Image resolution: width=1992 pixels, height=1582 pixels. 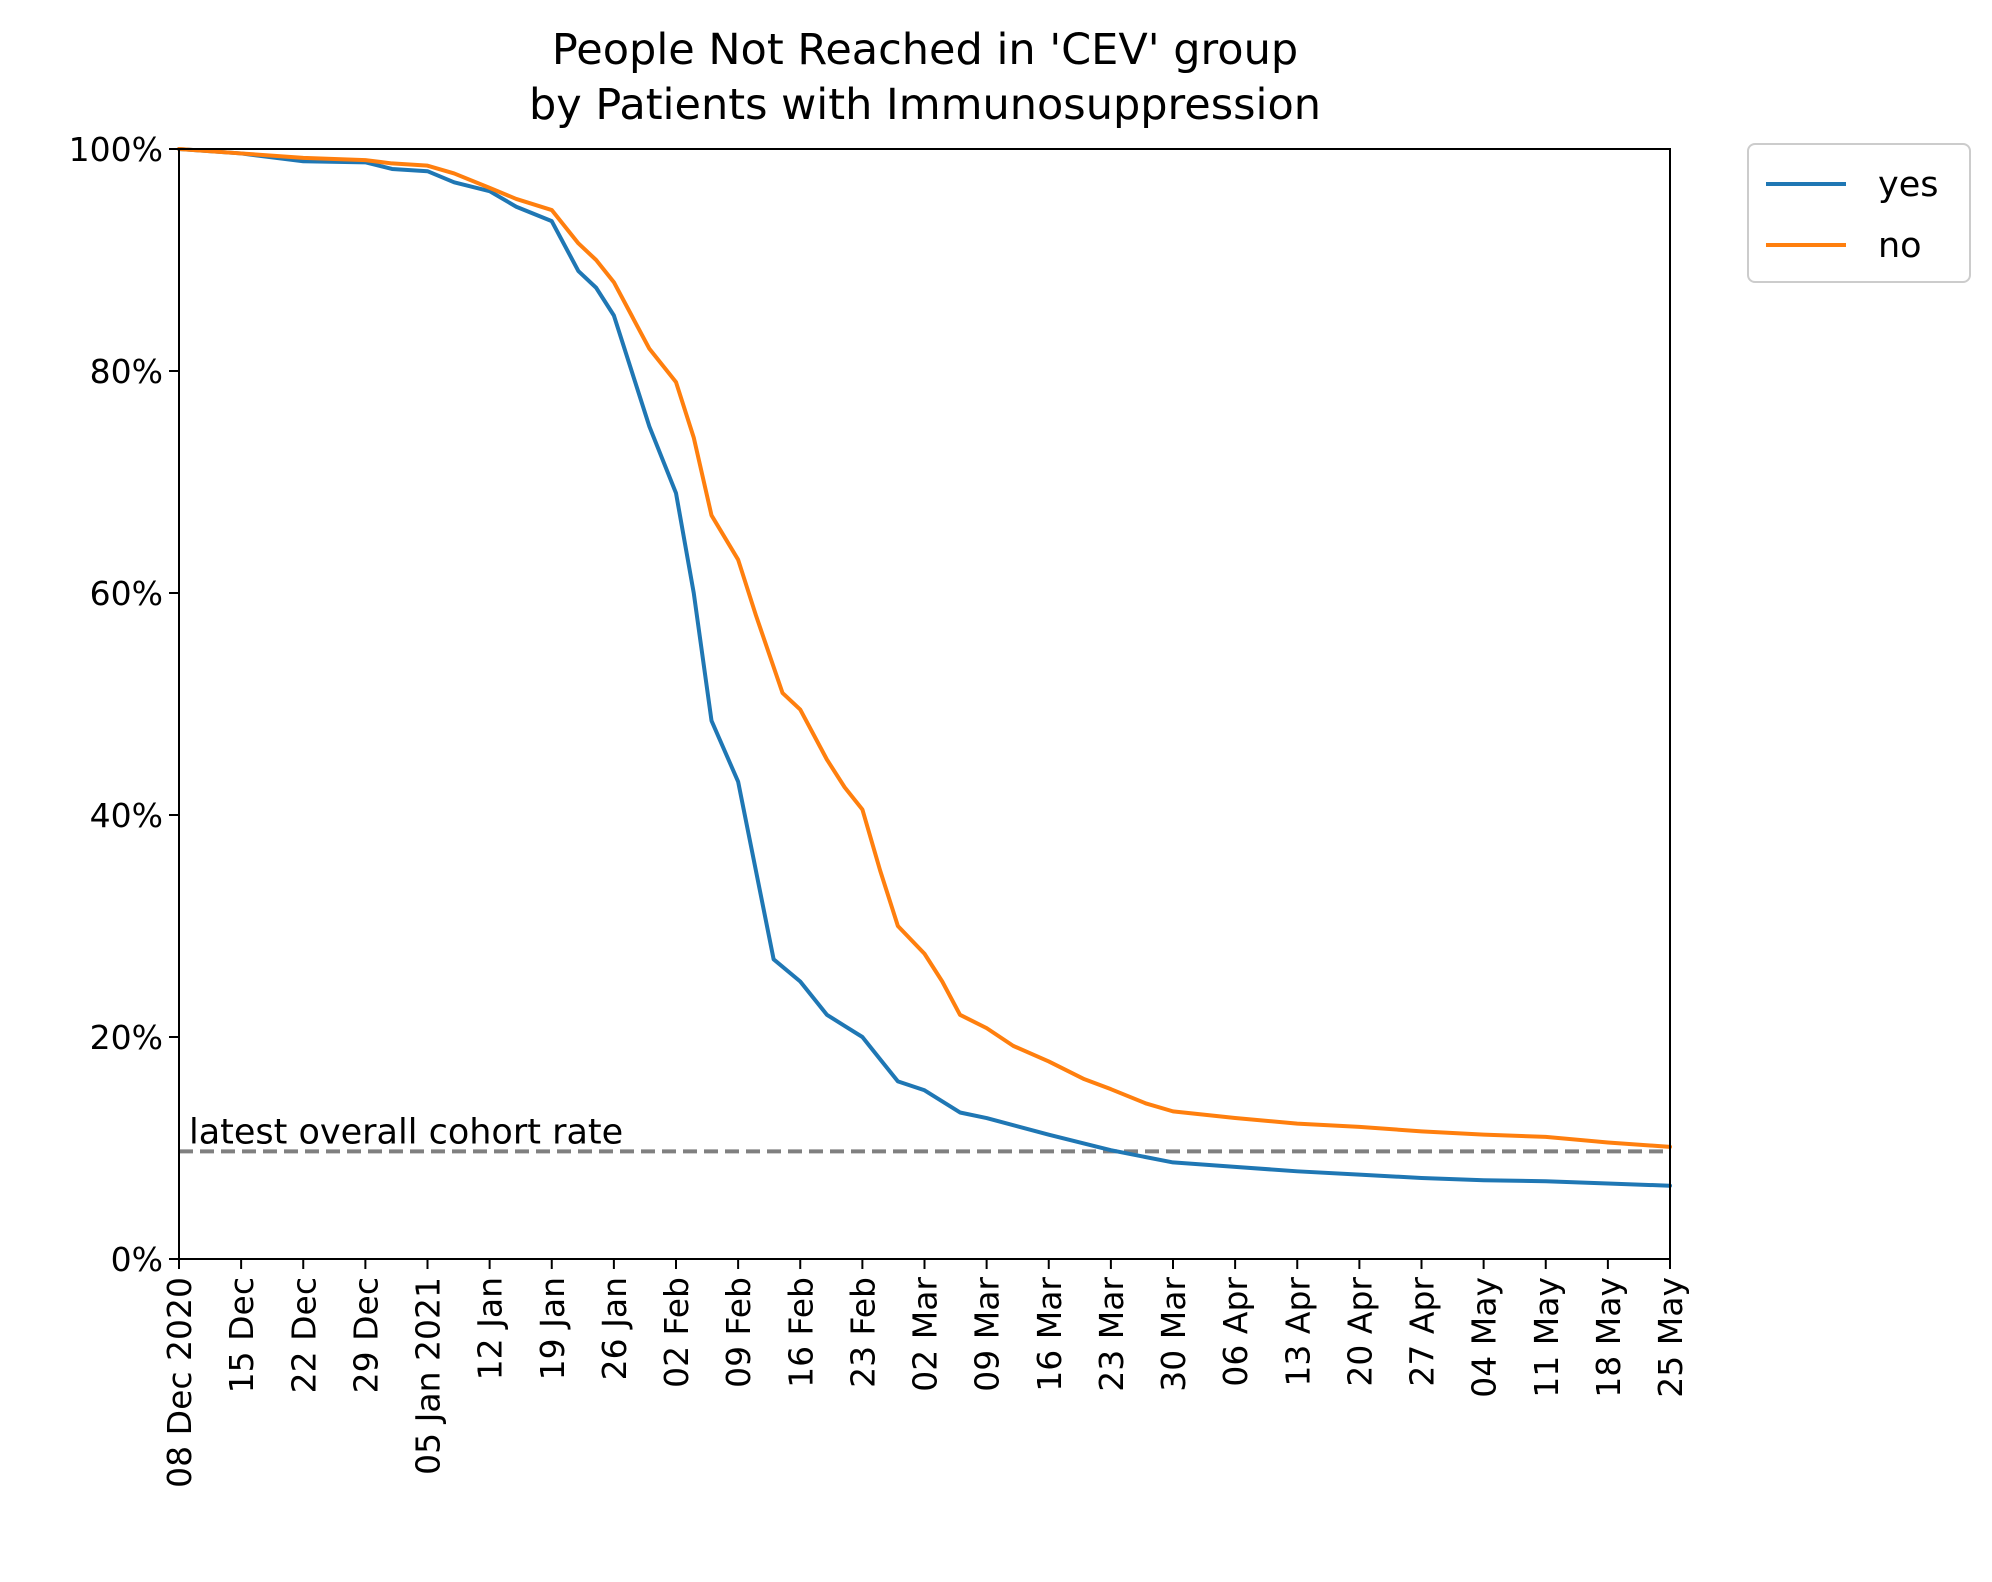 I want to click on x-tick-label: 11 May, so click(x=1546, y=1337).